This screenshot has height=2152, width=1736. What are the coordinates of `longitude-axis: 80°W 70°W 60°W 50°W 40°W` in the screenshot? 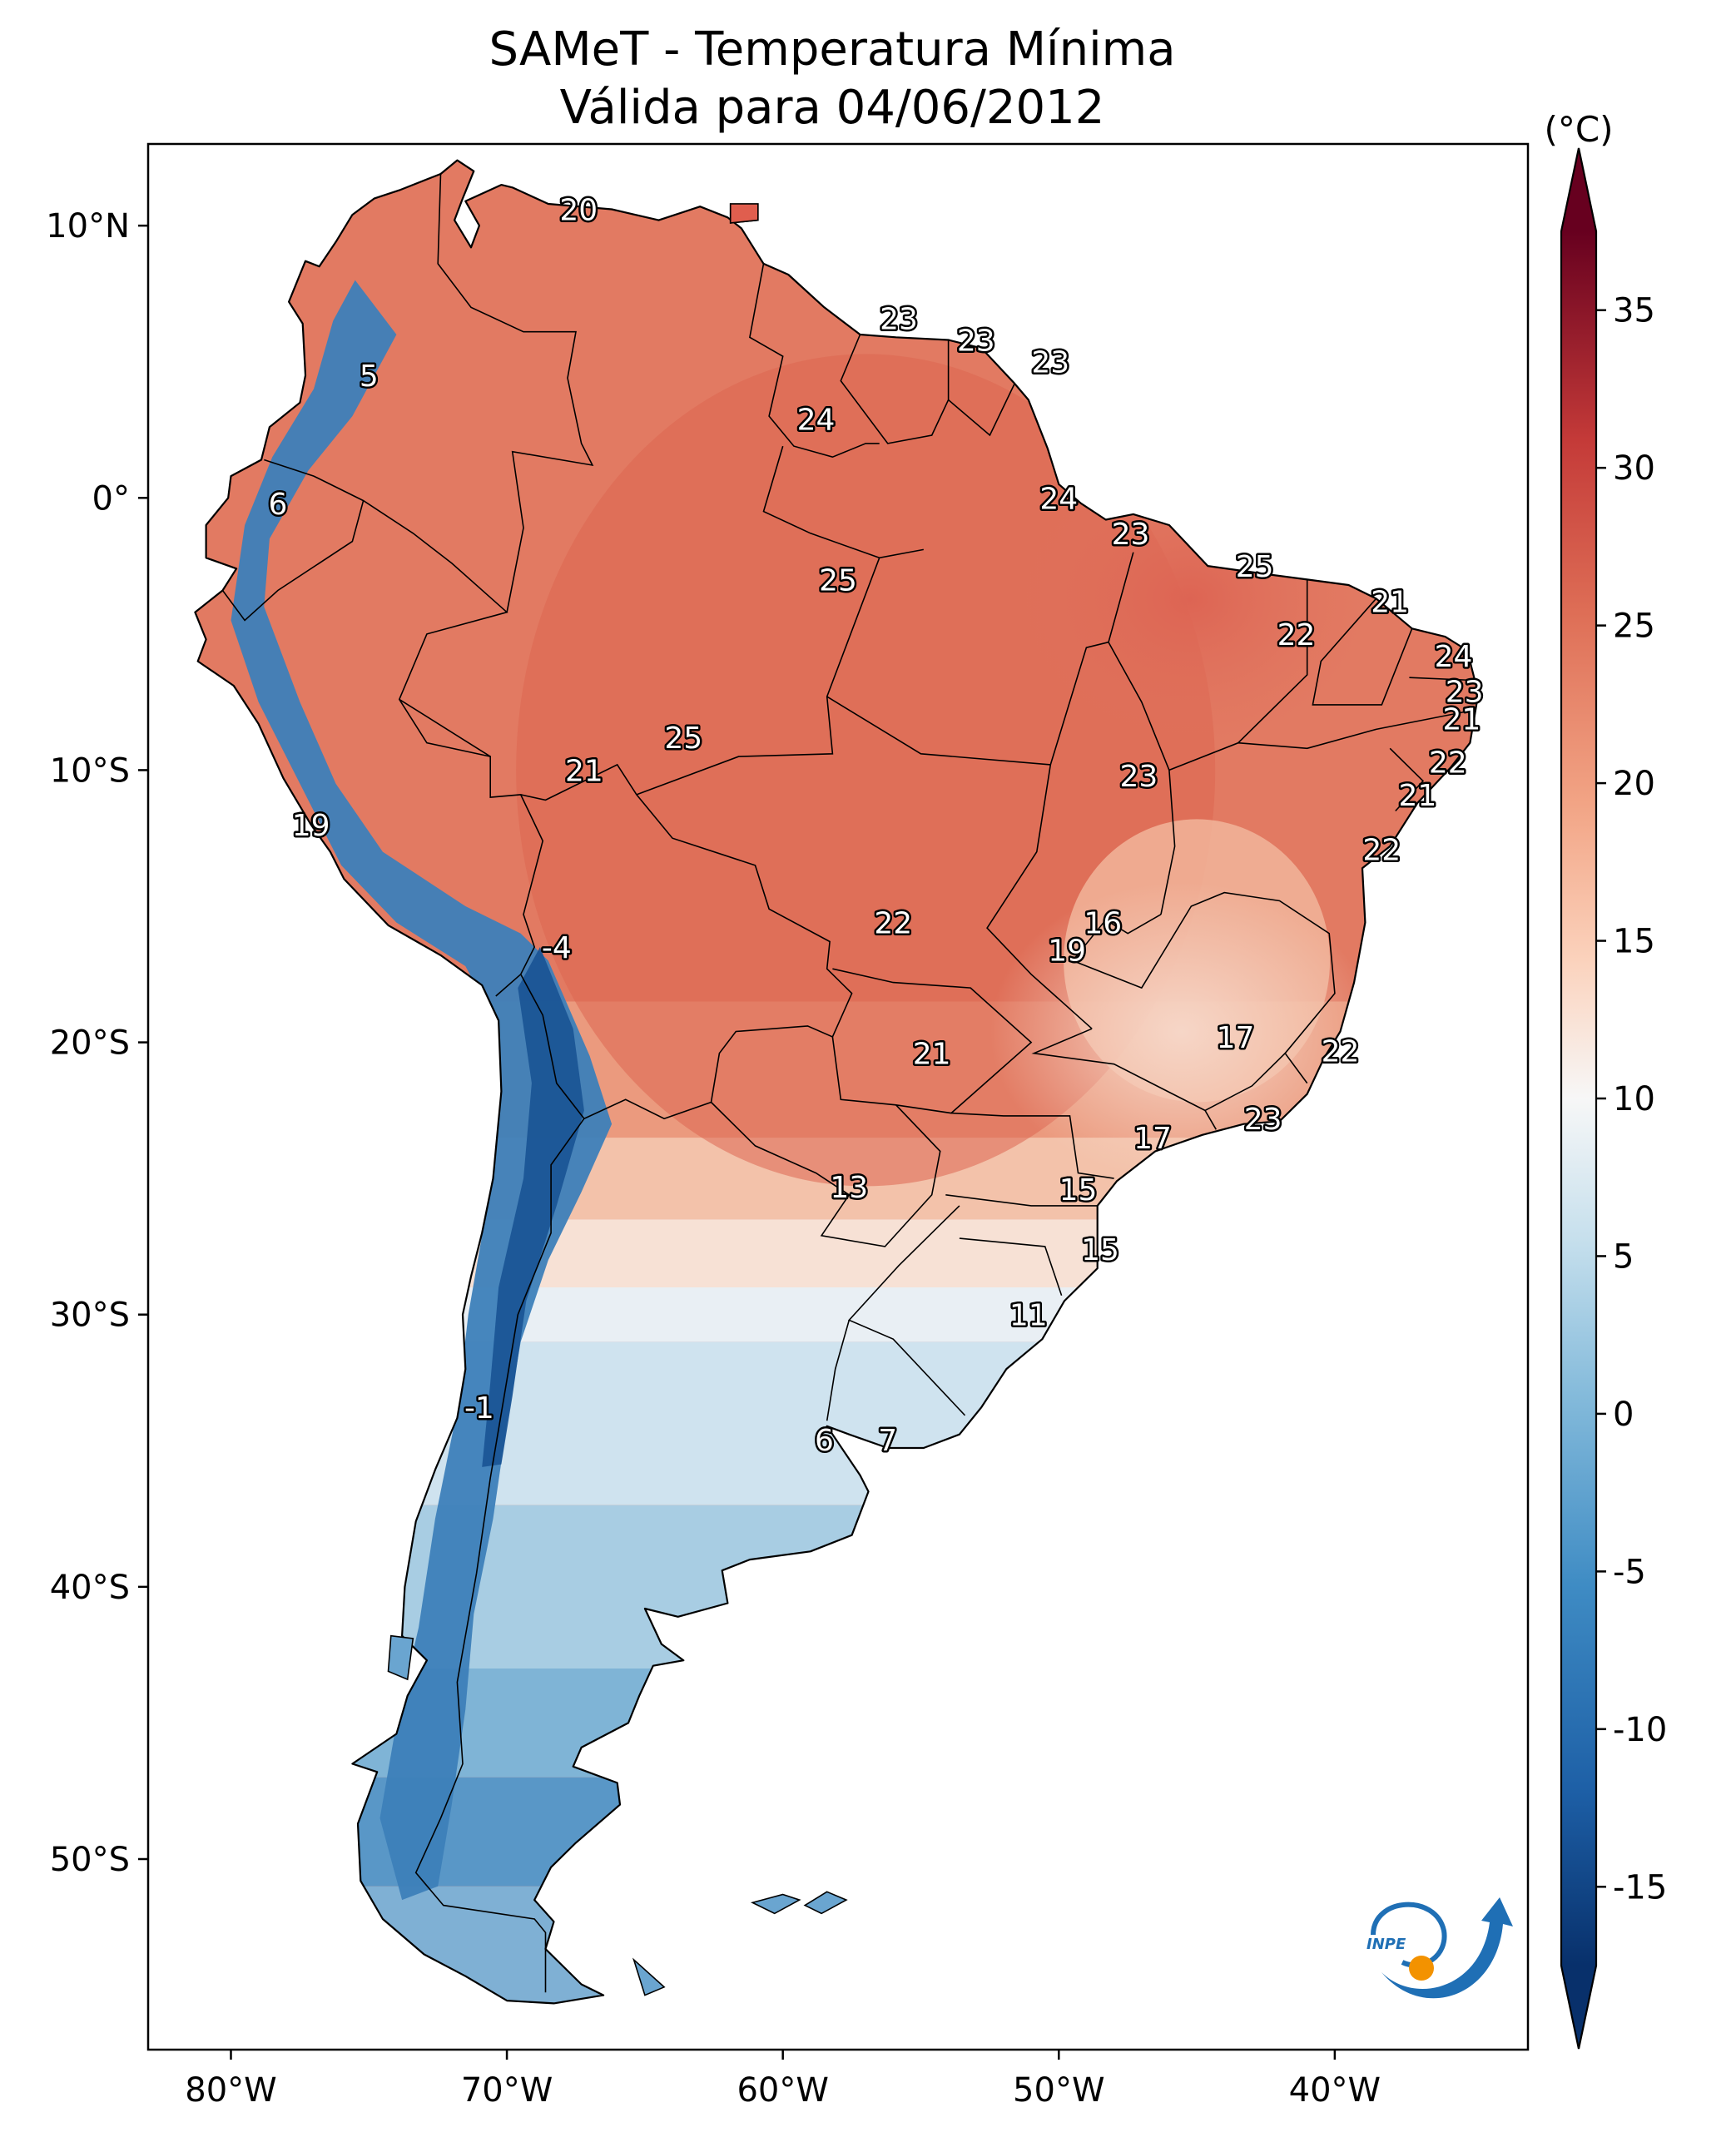 It's located at (783, 2080).